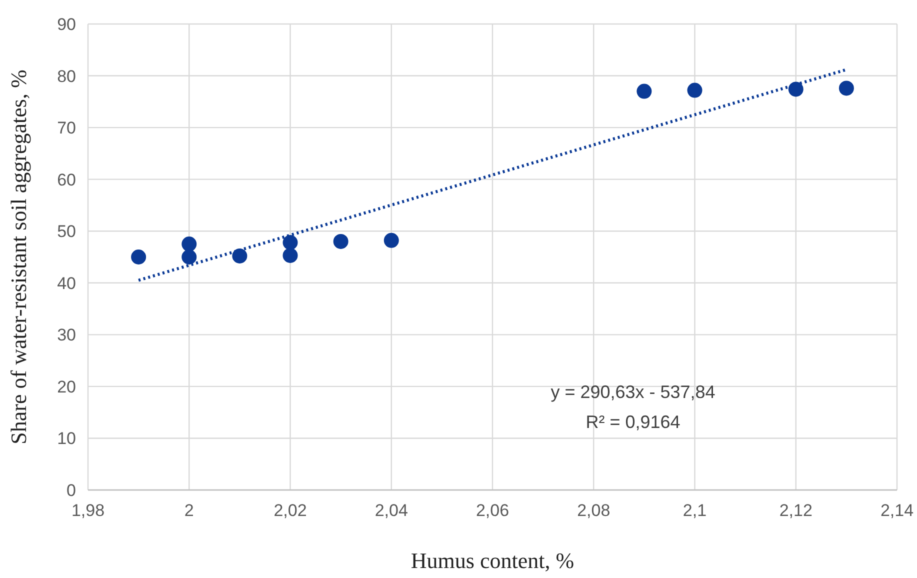 This screenshot has width=917, height=578. Describe the element at coordinates (391, 510) in the screenshot. I see `x-tick-label: 2,04` at that location.